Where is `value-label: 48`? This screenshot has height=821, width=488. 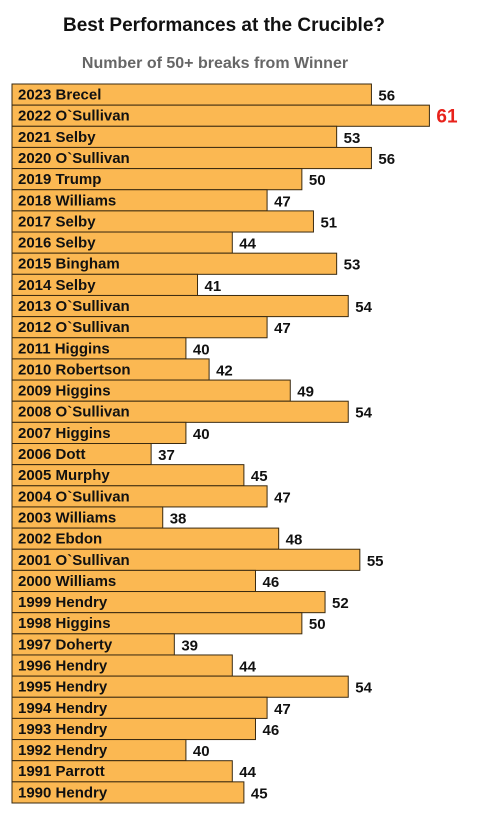
value-label: 48 is located at coordinates (294, 540).